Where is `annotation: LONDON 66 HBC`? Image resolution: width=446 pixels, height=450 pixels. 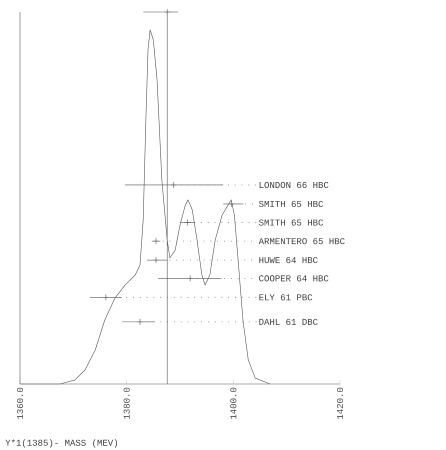 annotation: LONDON 66 HBC is located at coordinates (294, 185).